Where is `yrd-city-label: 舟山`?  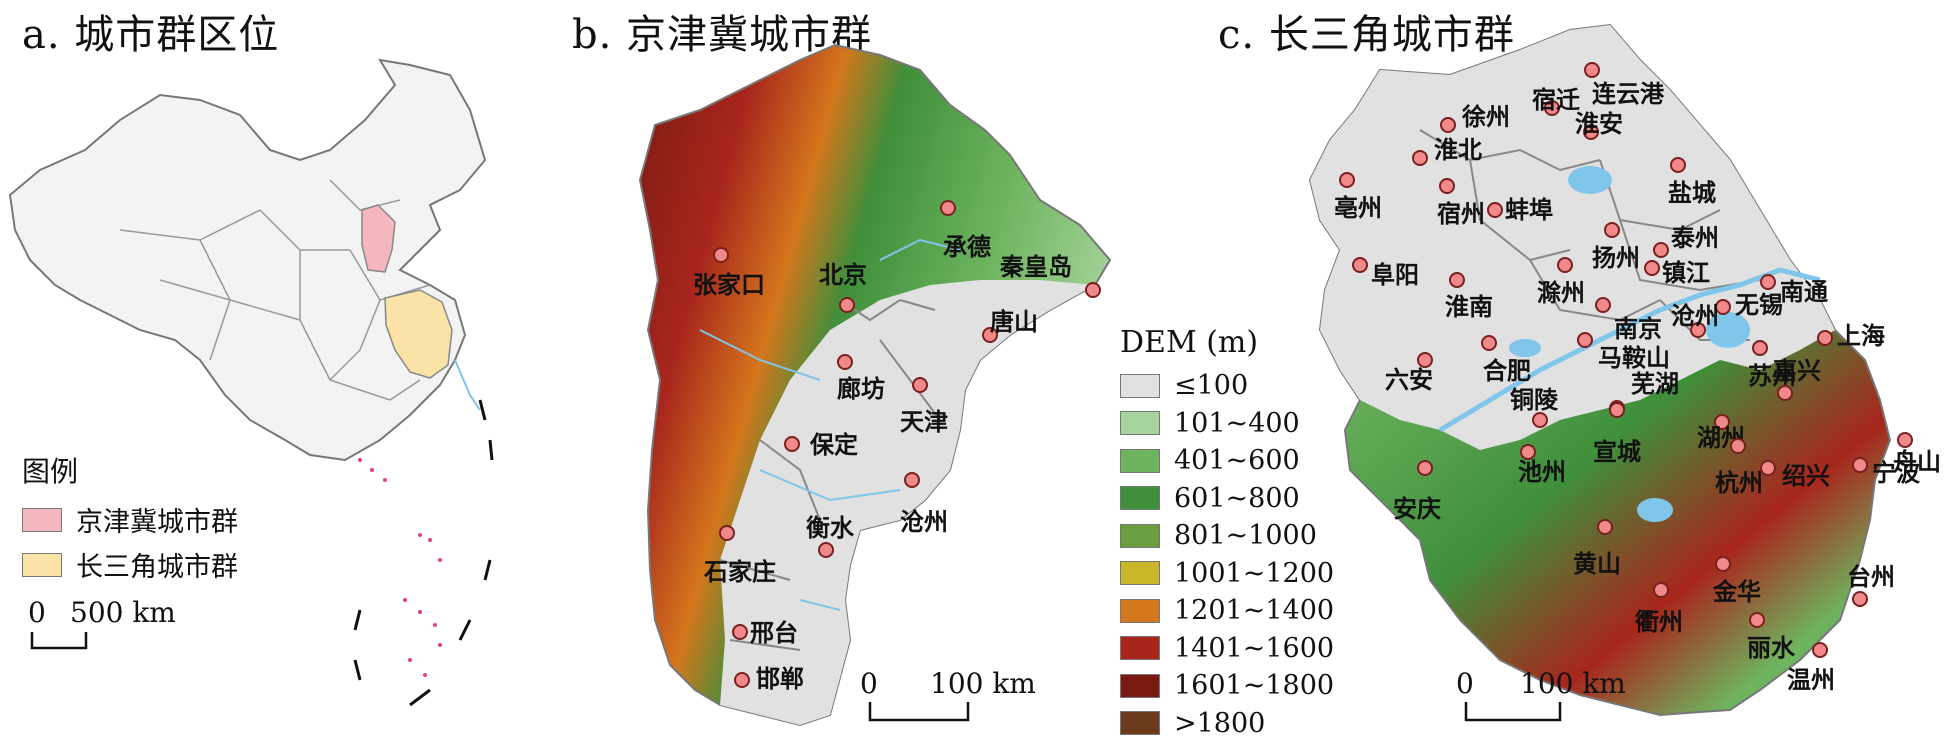
yrd-city-label: 舟山 is located at coordinates (1917, 462).